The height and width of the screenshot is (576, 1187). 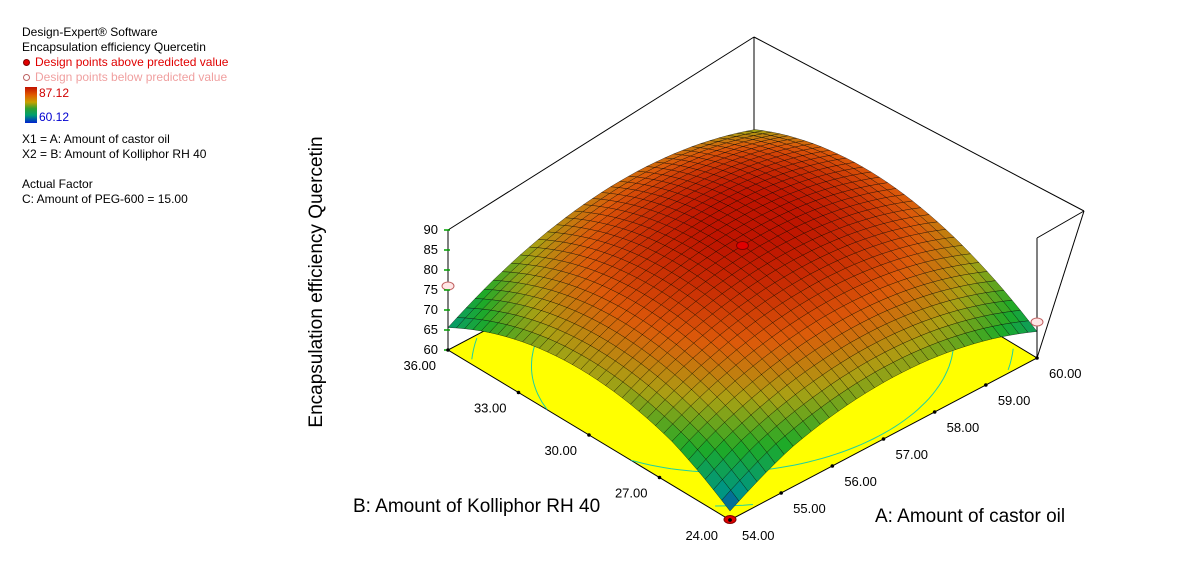 What do you see at coordinates (431, 249) in the screenshot?
I see `z-tick-label: 85` at bounding box center [431, 249].